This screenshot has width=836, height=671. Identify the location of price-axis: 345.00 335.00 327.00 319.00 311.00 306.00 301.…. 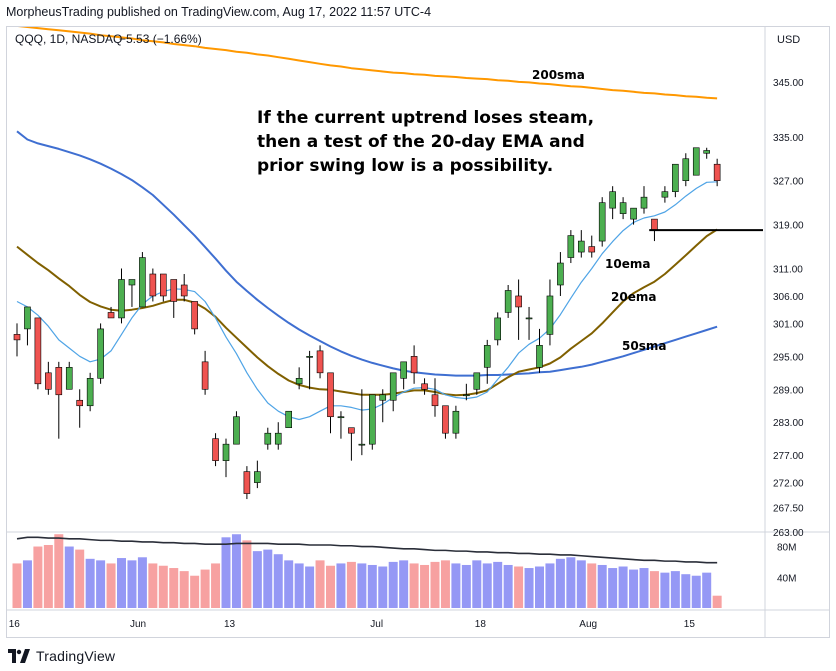
(788, 308).